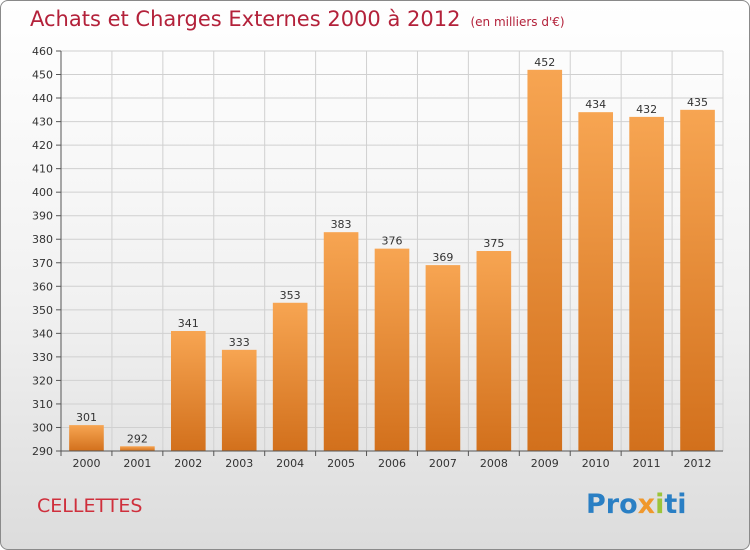  Describe the element at coordinates (42, 310) in the screenshot. I see `y-tick-label: 350` at that location.